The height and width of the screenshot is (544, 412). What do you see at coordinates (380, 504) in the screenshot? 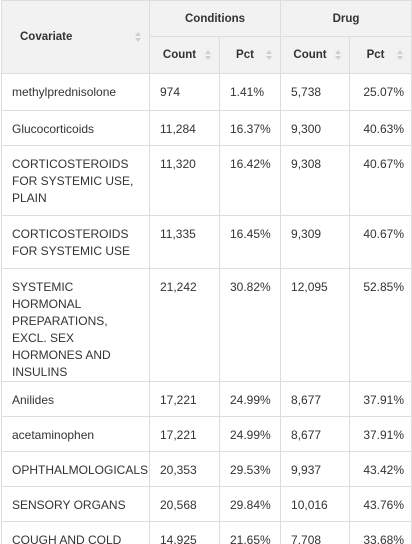
I see `drug-pct-cell: 43.76%` at bounding box center [380, 504].